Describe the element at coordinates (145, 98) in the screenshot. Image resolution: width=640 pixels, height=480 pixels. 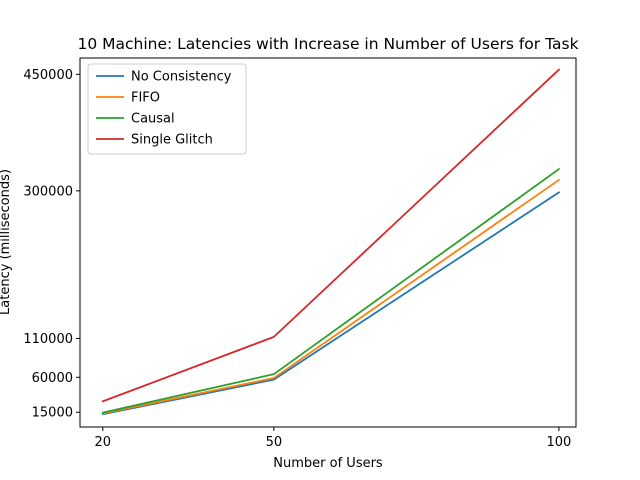
I see `legend-label-1: FIFO` at that location.